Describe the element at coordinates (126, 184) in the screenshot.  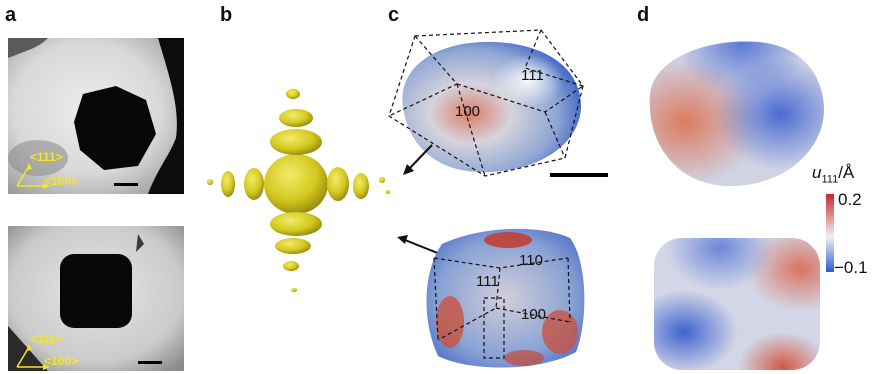
I see `scale-bar-a-top` at that location.